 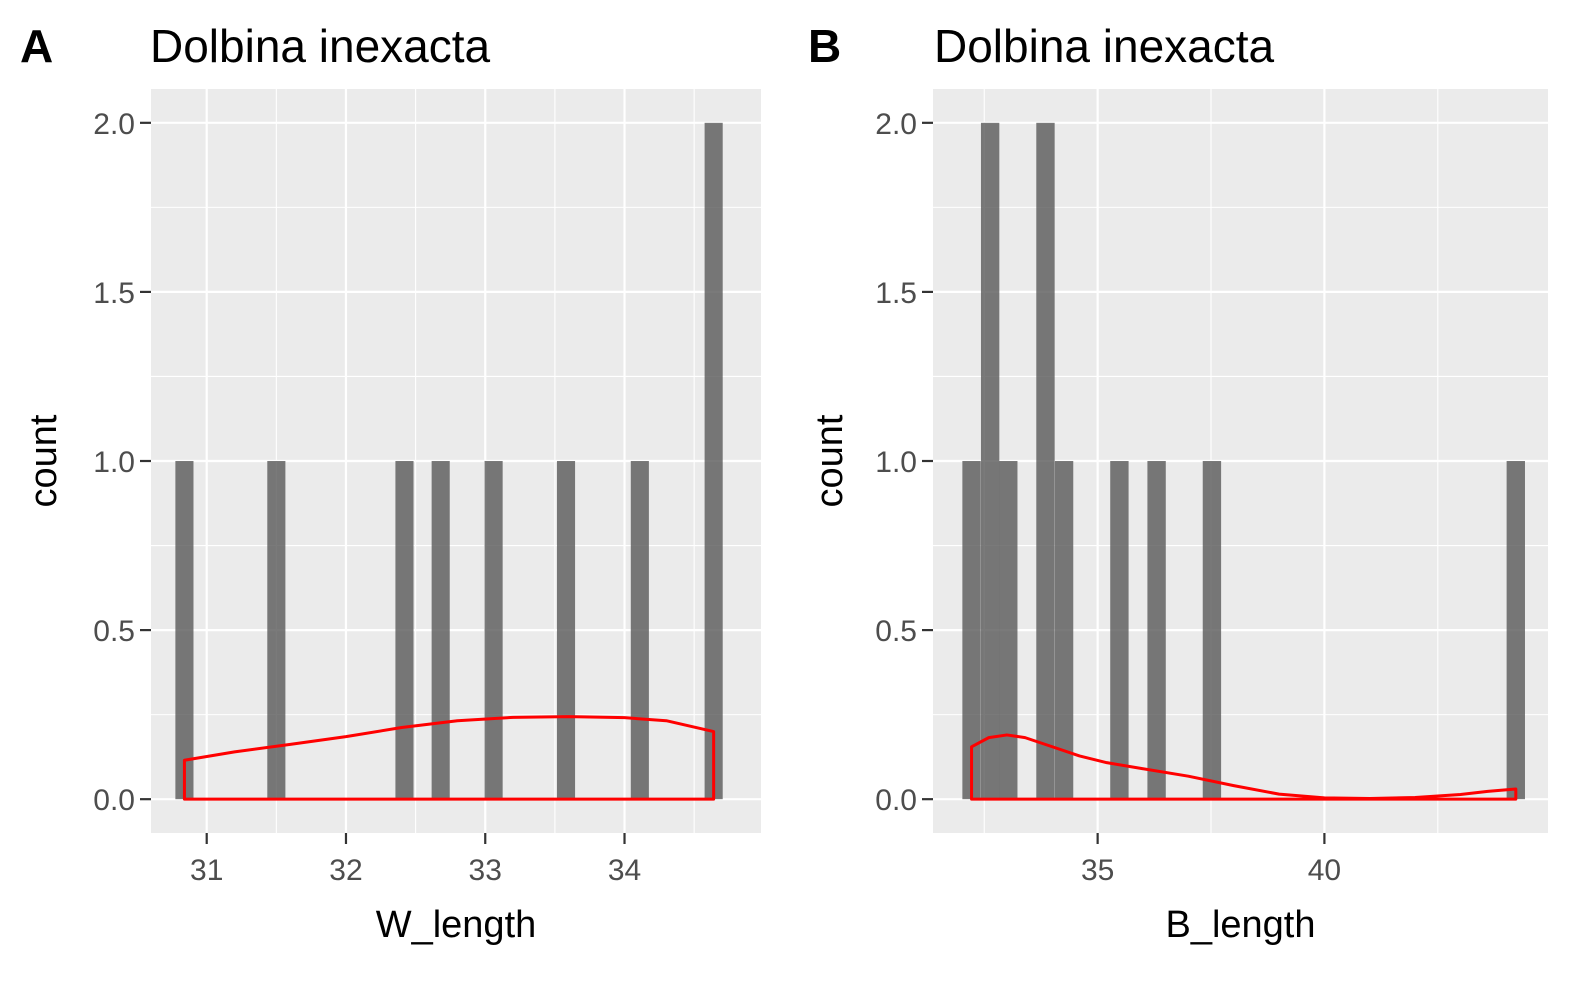 What do you see at coordinates (485, 870) in the screenshot?
I see `x-tick-label: 33` at bounding box center [485, 870].